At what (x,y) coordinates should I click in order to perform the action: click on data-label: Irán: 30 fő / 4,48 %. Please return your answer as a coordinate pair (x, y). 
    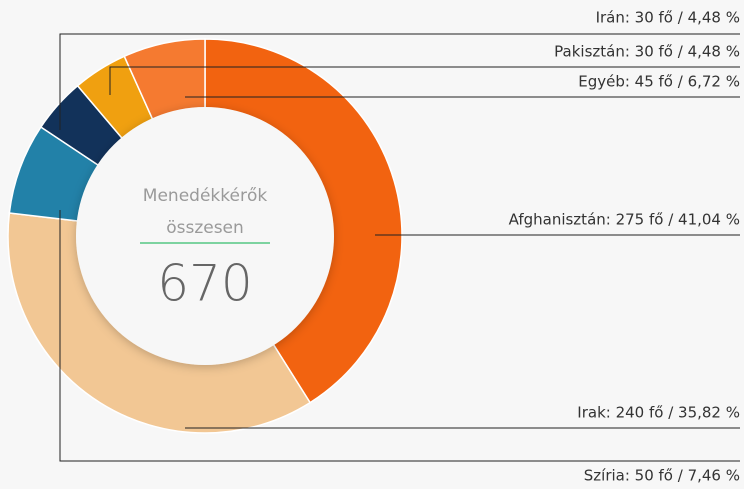
    Looking at the image, I should click on (668, 18).